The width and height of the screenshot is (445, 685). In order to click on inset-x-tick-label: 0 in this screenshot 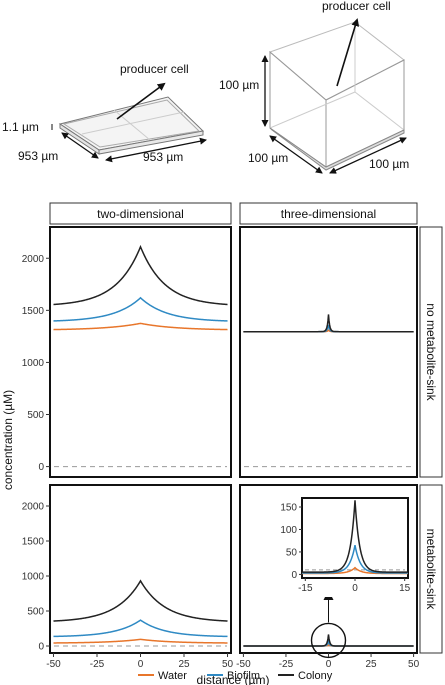, I will do `click(355, 588)`.